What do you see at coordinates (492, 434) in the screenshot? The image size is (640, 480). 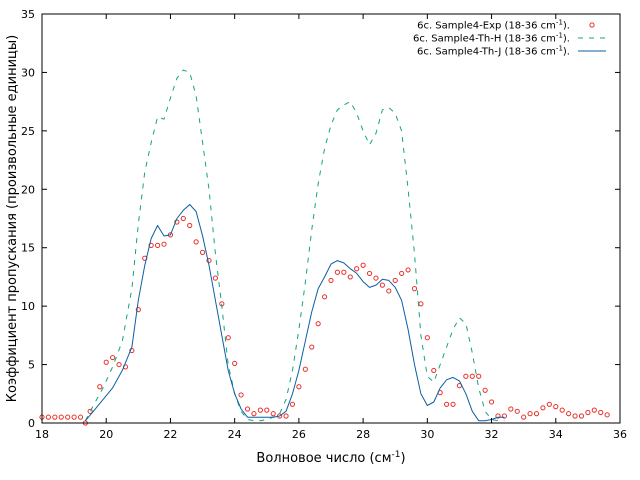 I see `x-tick-label: 32` at bounding box center [492, 434].